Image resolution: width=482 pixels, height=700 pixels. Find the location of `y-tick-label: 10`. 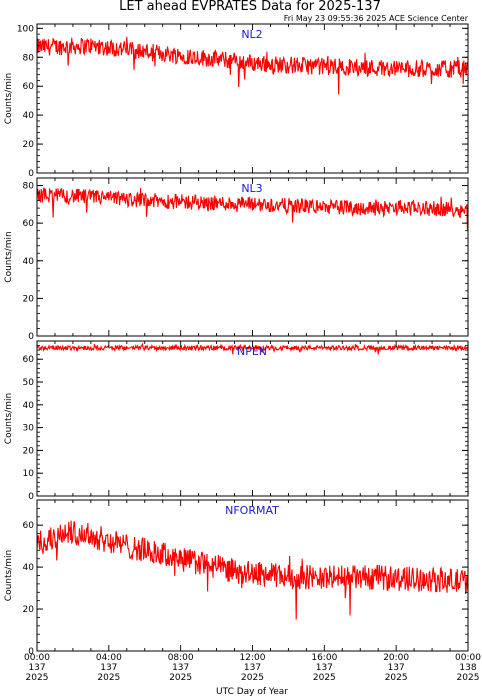

y-tick-label: 10 is located at coordinates (29, 474).